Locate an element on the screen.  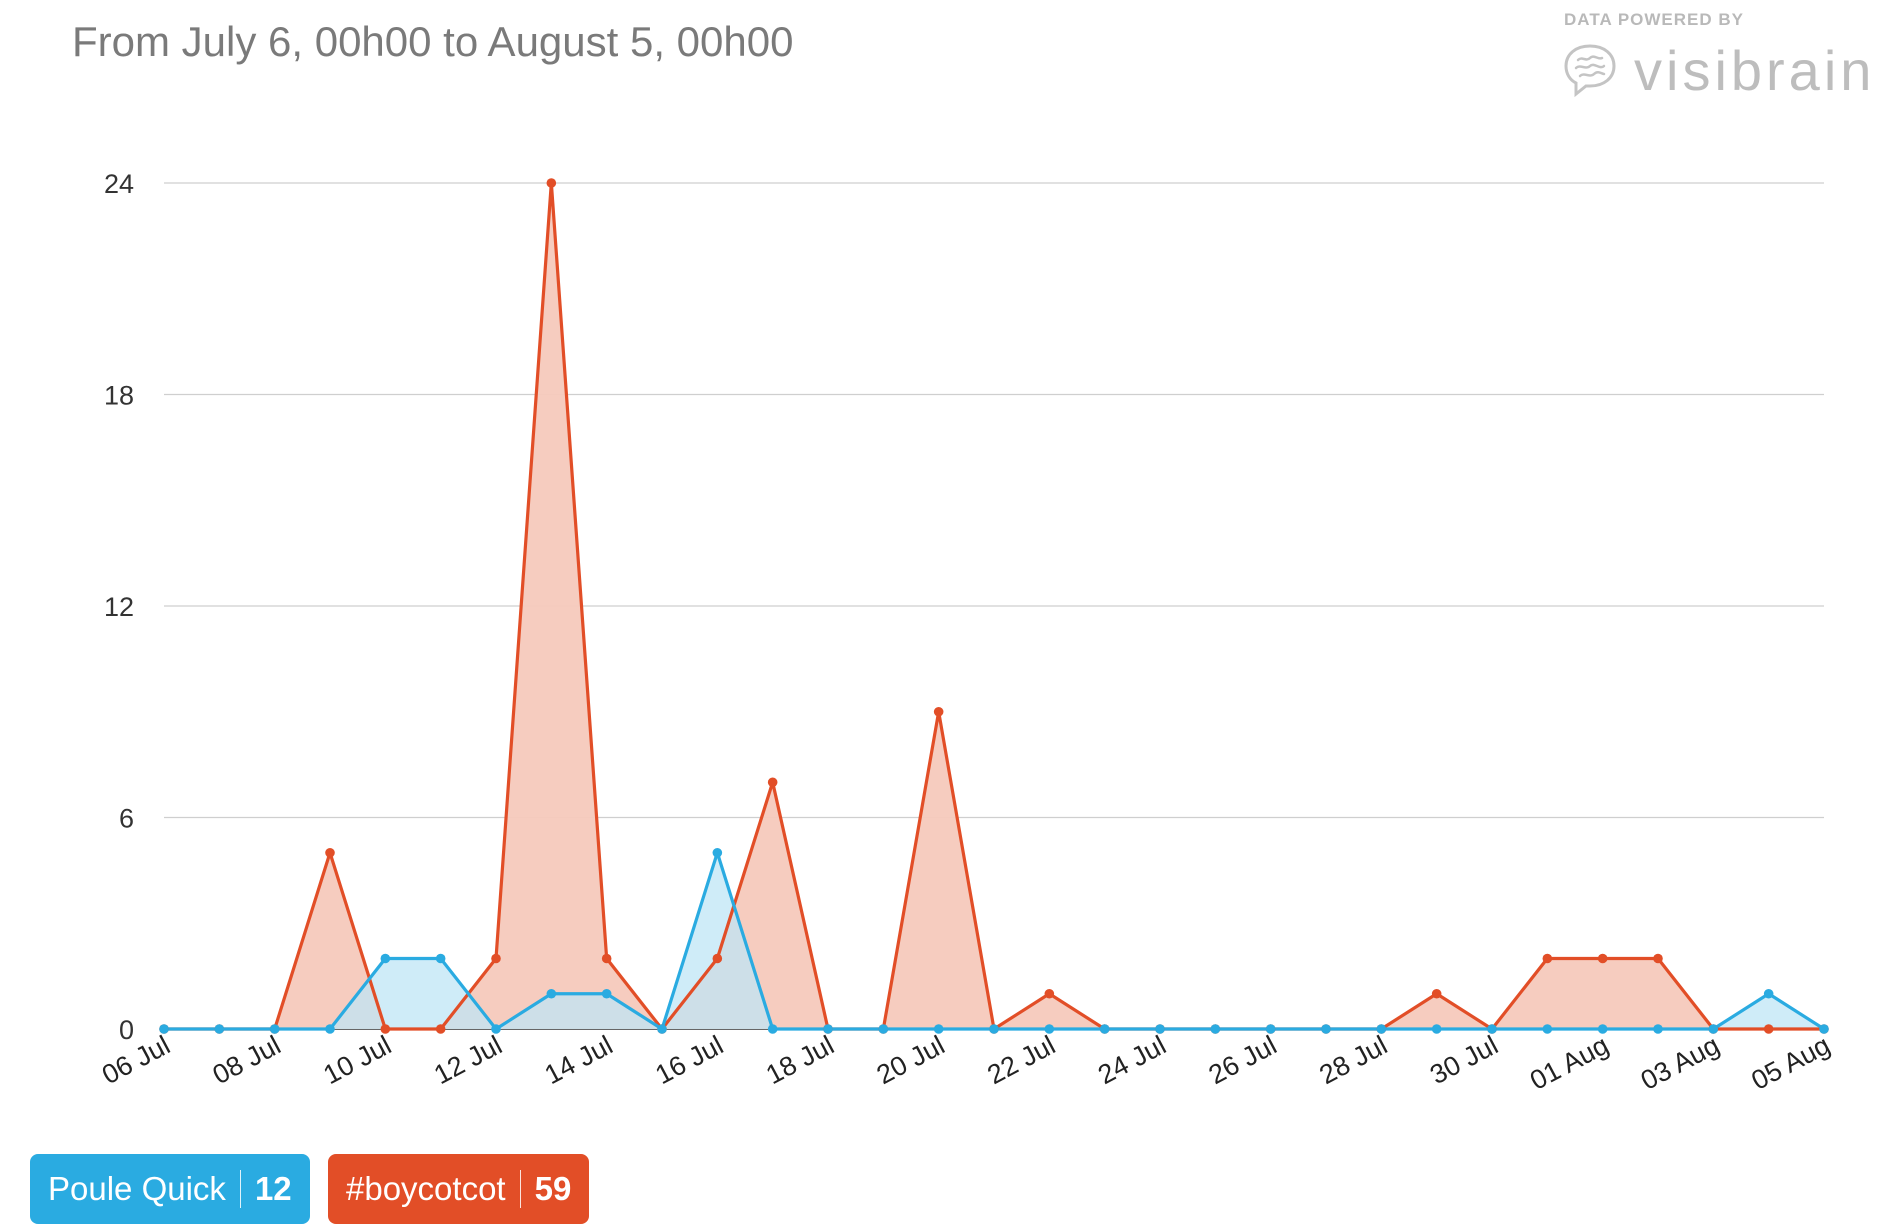
legend-count: 59 is located at coordinates (553, 1188).